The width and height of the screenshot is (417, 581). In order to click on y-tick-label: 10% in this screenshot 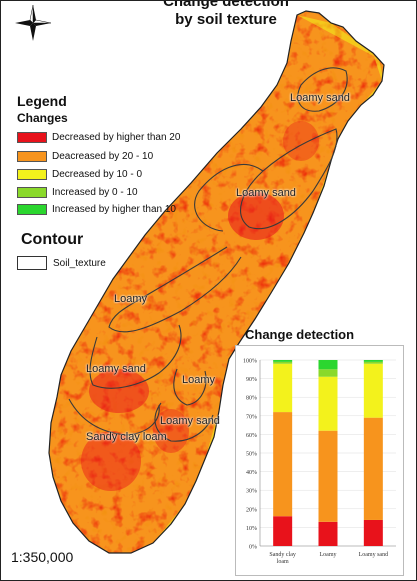, I will do `click(251, 529)`.